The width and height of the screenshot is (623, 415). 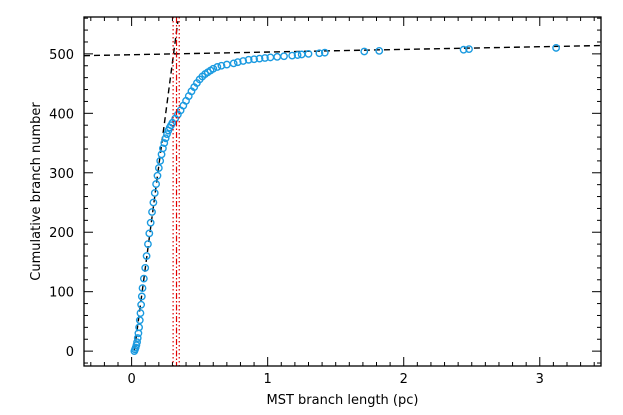 What do you see at coordinates (61, 233) in the screenshot?
I see `y-tick-label: 200` at bounding box center [61, 233].